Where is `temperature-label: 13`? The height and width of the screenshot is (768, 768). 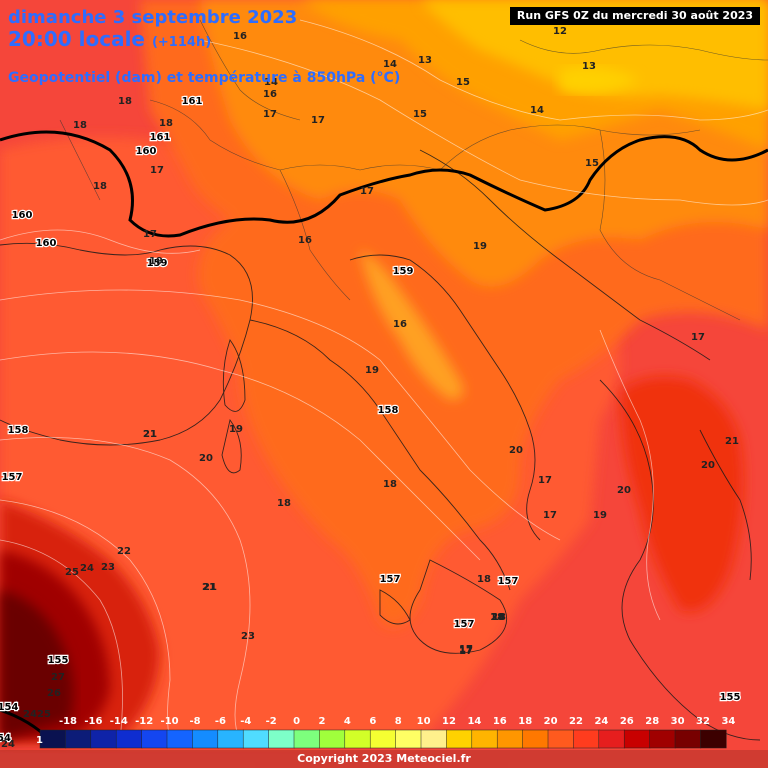 temperature-label: 13 is located at coordinates (589, 66).